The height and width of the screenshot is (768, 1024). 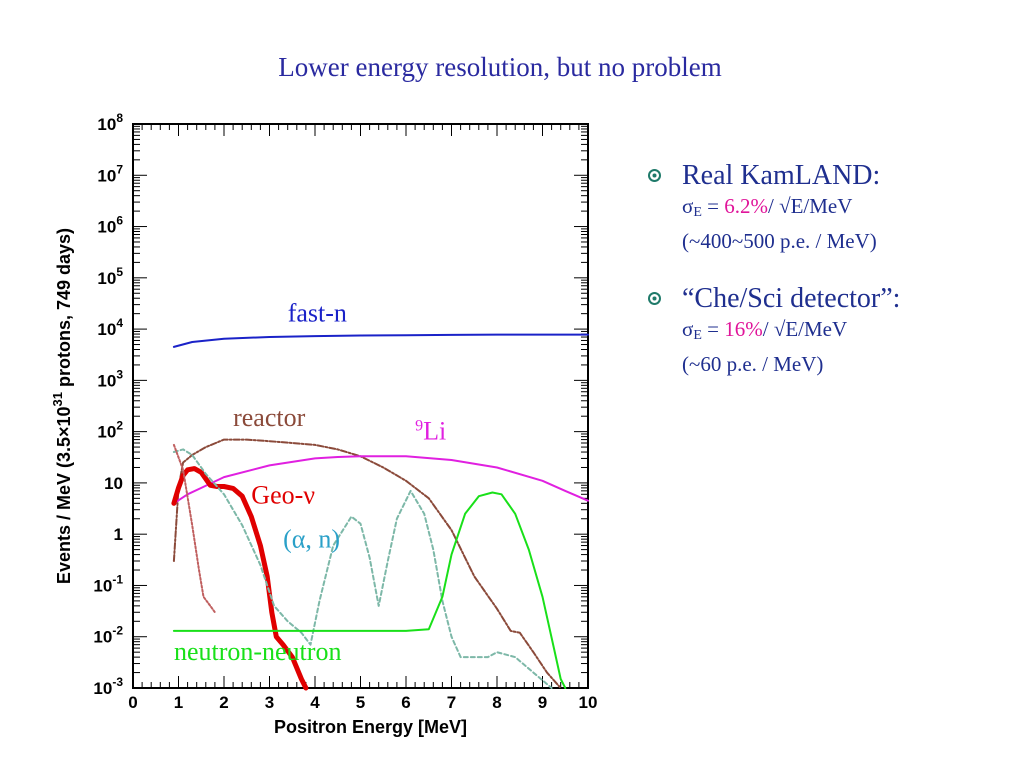 I want to click on y-tick-label: 10⁴, so click(x=110, y=327).